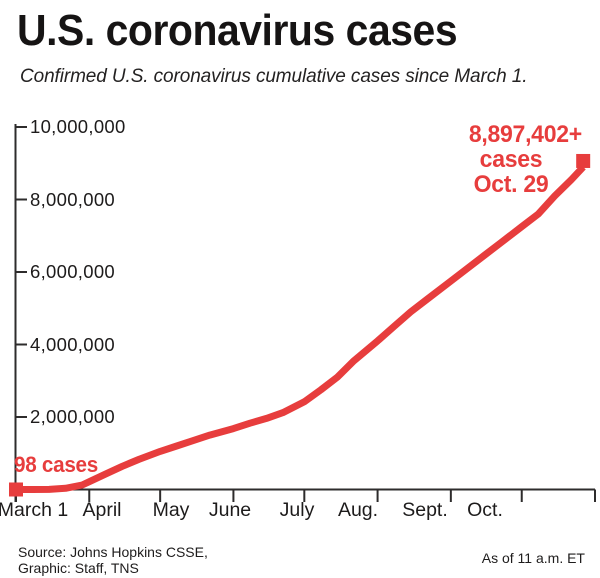 The width and height of the screenshot is (600, 578). I want to click on x-axis-label: May, so click(171, 510).